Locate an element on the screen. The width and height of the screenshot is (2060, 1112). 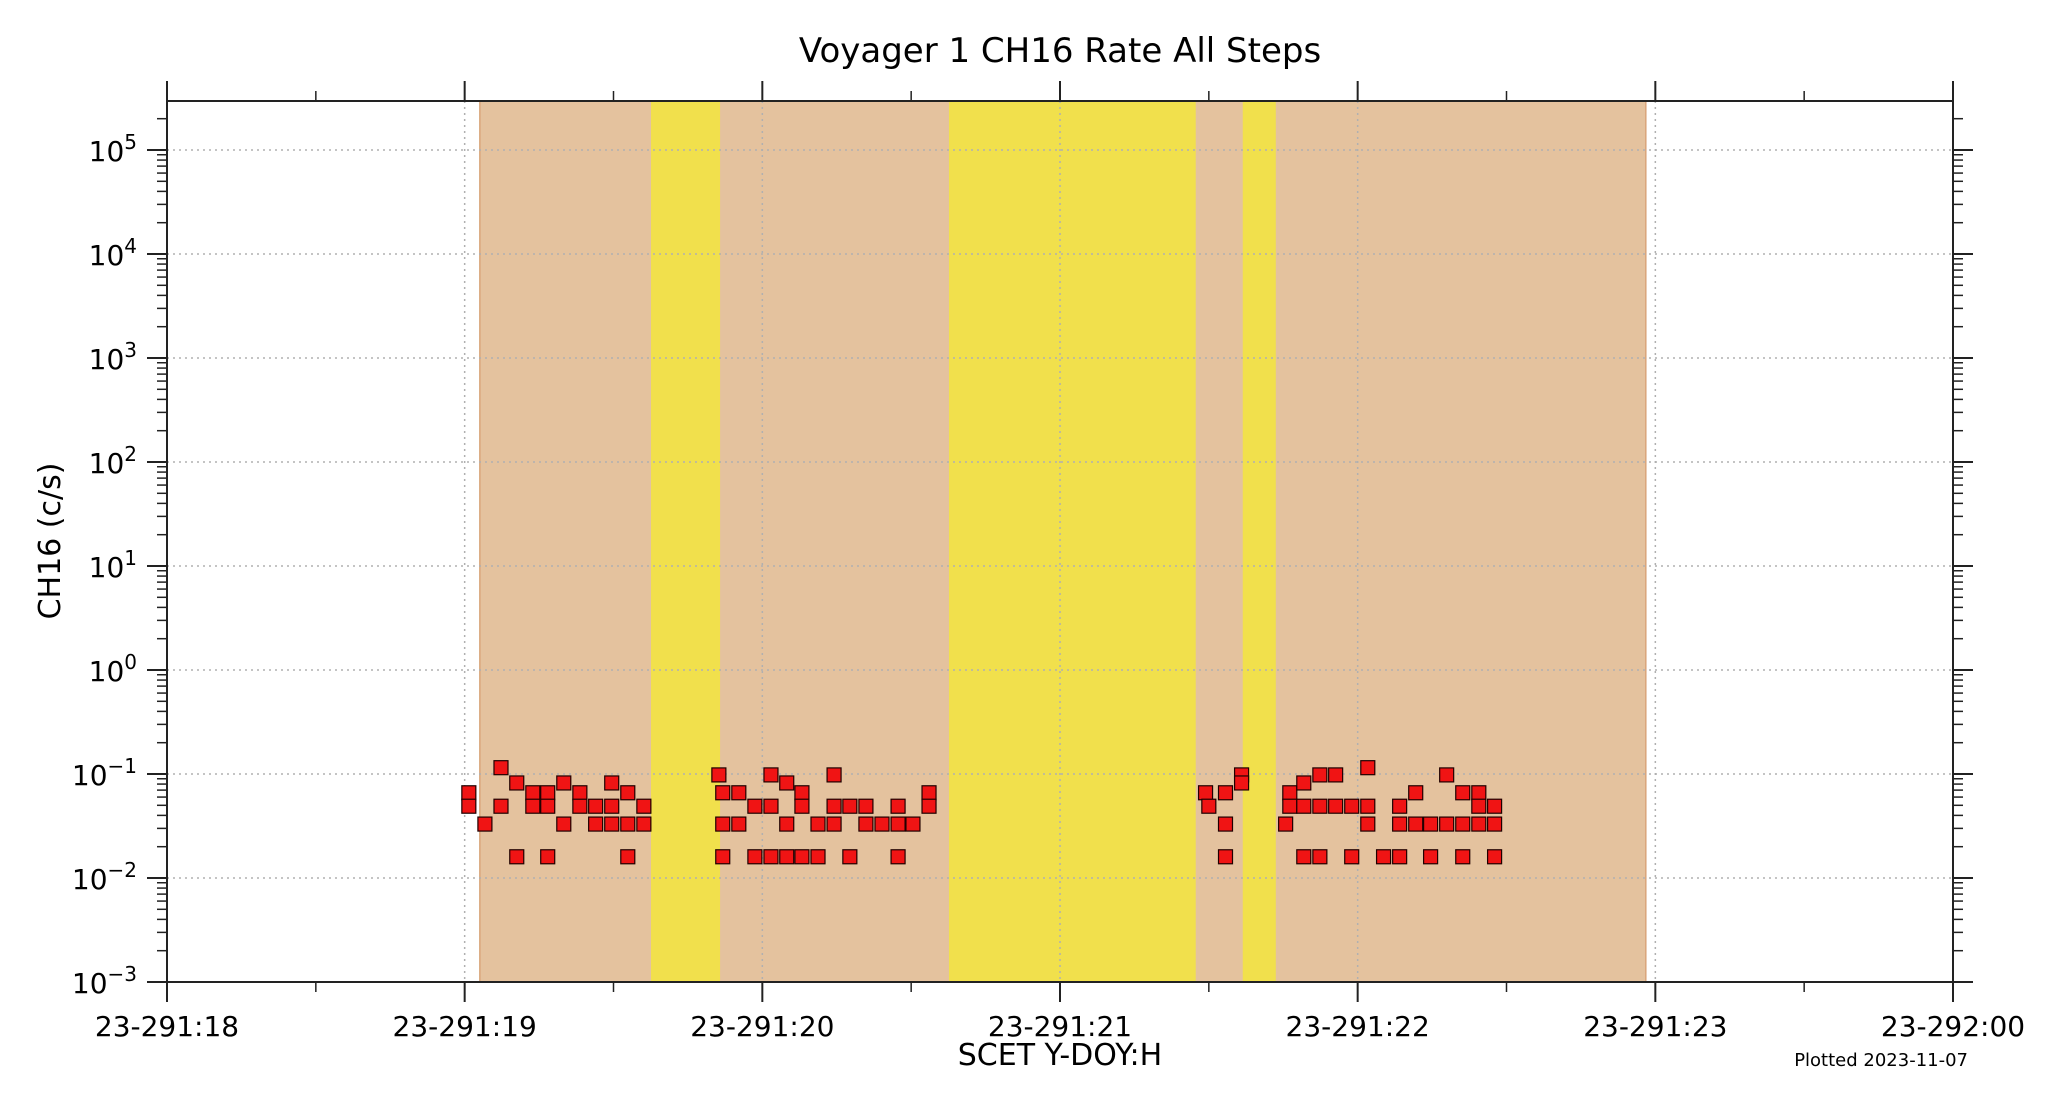
x-tick-label: 23-291:21 is located at coordinates (1060, 1026).